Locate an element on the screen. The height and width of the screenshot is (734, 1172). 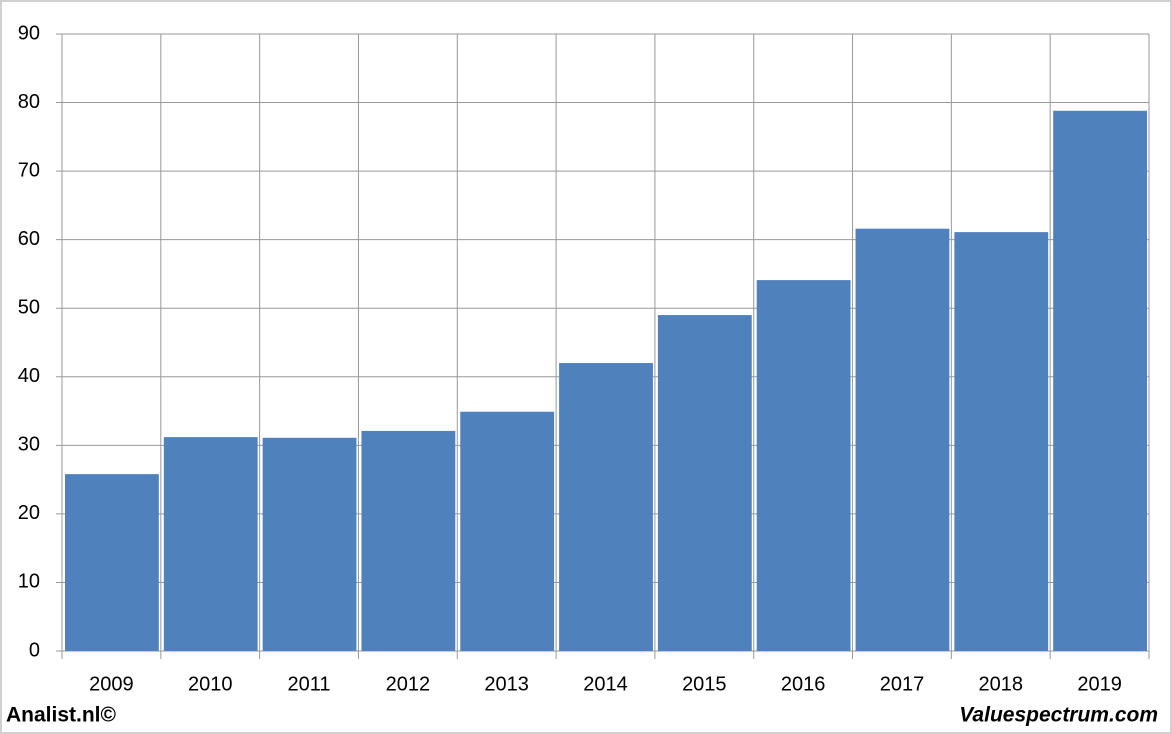
y-tick-label: 10 is located at coordinates (29, 582).